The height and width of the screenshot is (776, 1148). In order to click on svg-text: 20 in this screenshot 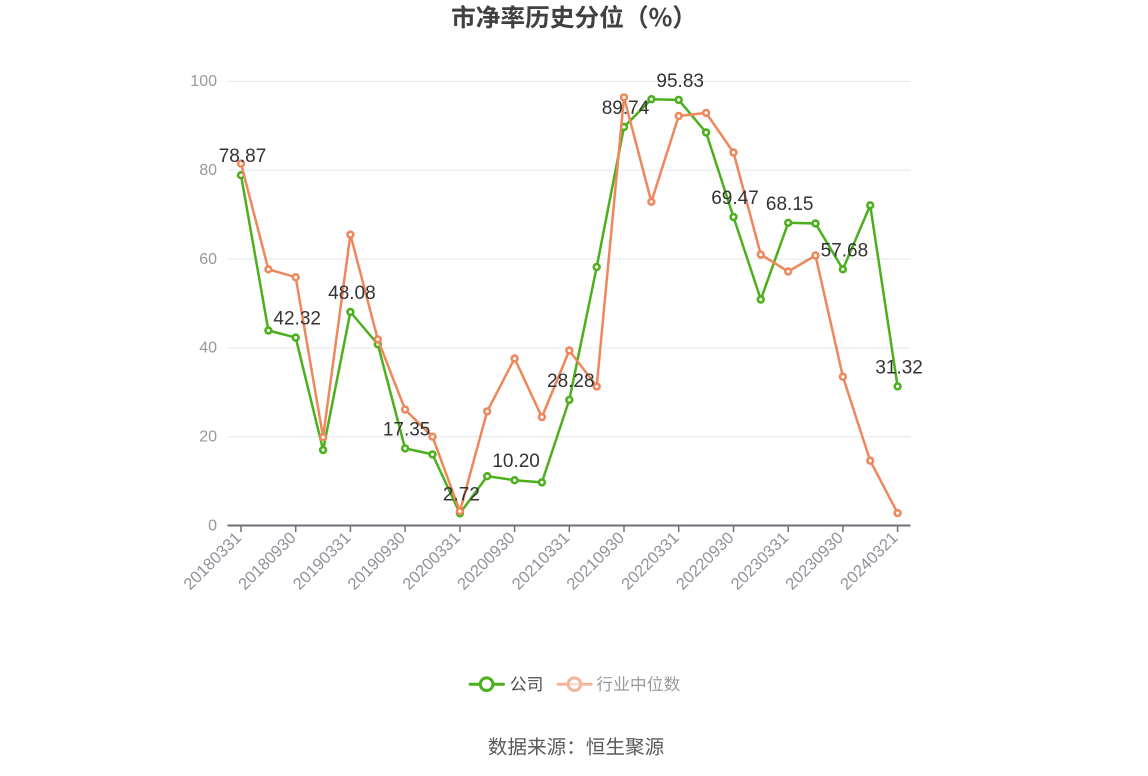, I will do `click(208, 437)`.